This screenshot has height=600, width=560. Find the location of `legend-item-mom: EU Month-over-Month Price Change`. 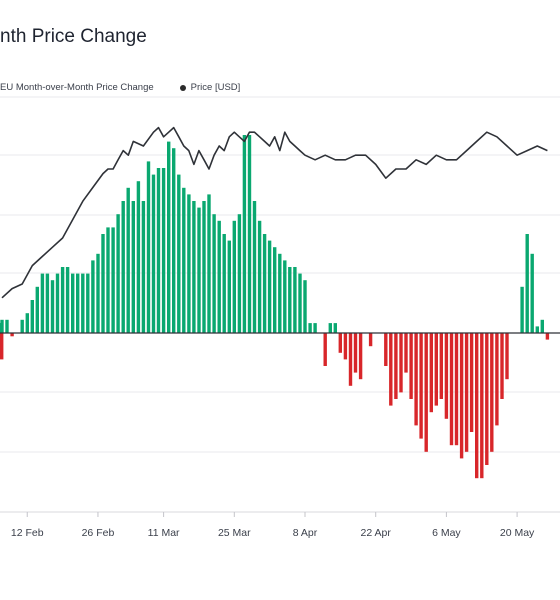

legend-item-mom: EU Month-over-Month Price Change is located at coordinates (77, 87).